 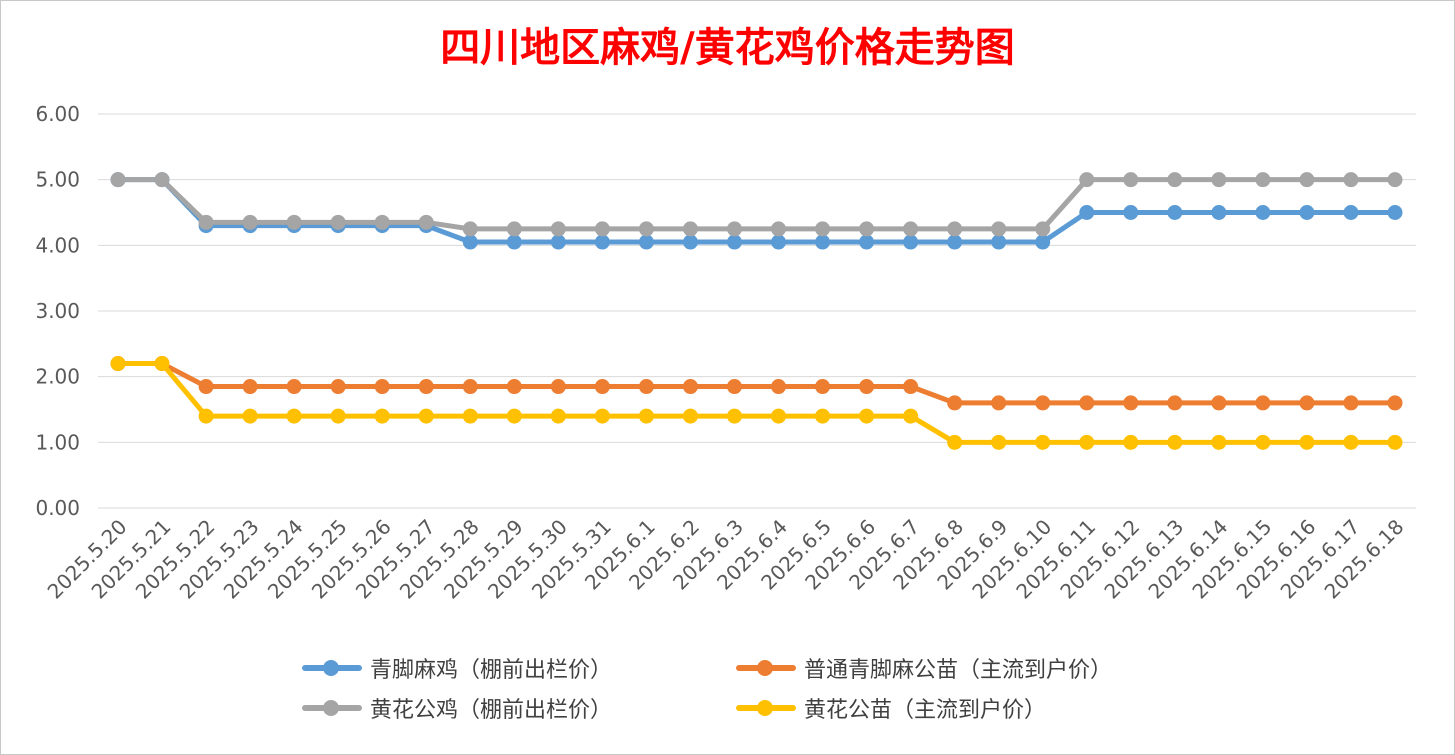 What do you see at coordinates (57, 114) in the screenshot?
I see `y-tick-label: 6.00` at bounding box center [57, 114].